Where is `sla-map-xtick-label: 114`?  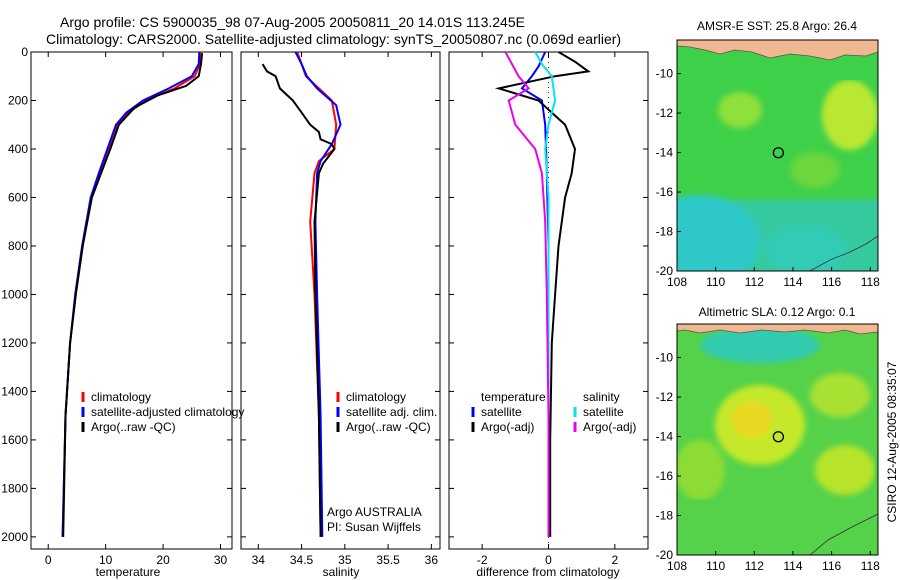 sla-map-xtick-label: 114 is located at coordinates (792, 566).